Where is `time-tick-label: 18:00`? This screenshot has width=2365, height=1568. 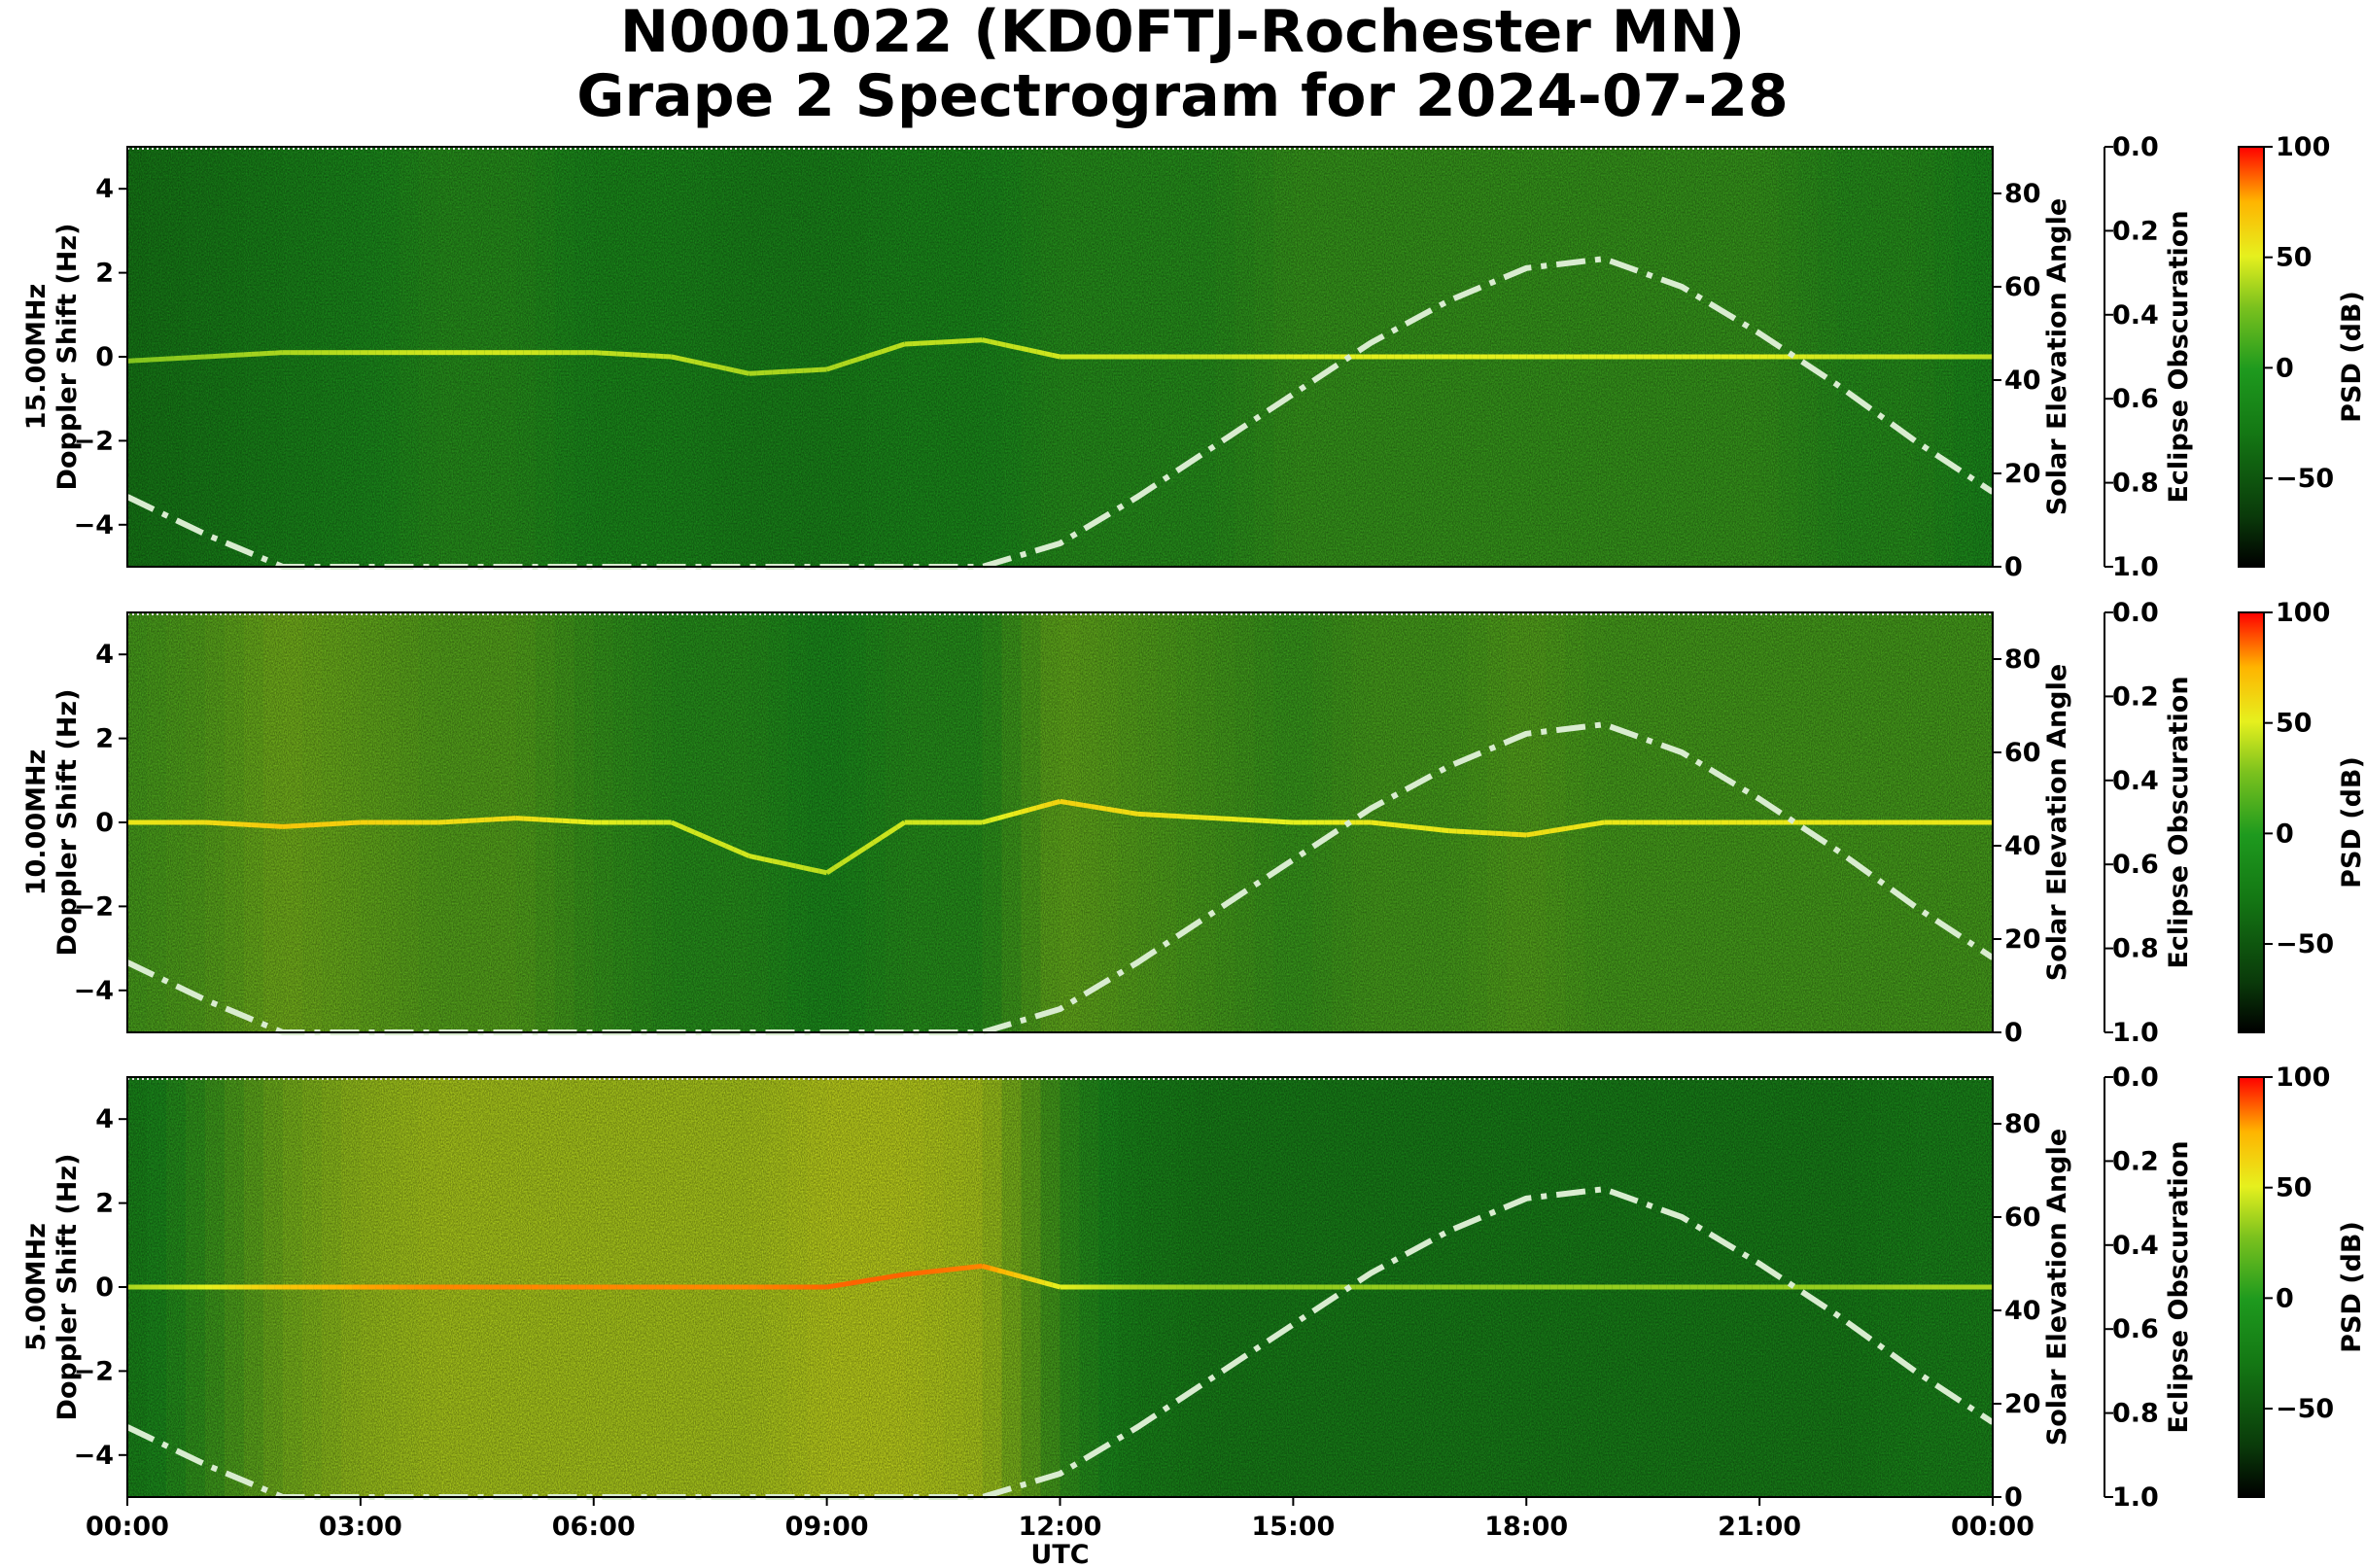 time-tick-label: 18:00 is located at coordinates (1526, 1527).